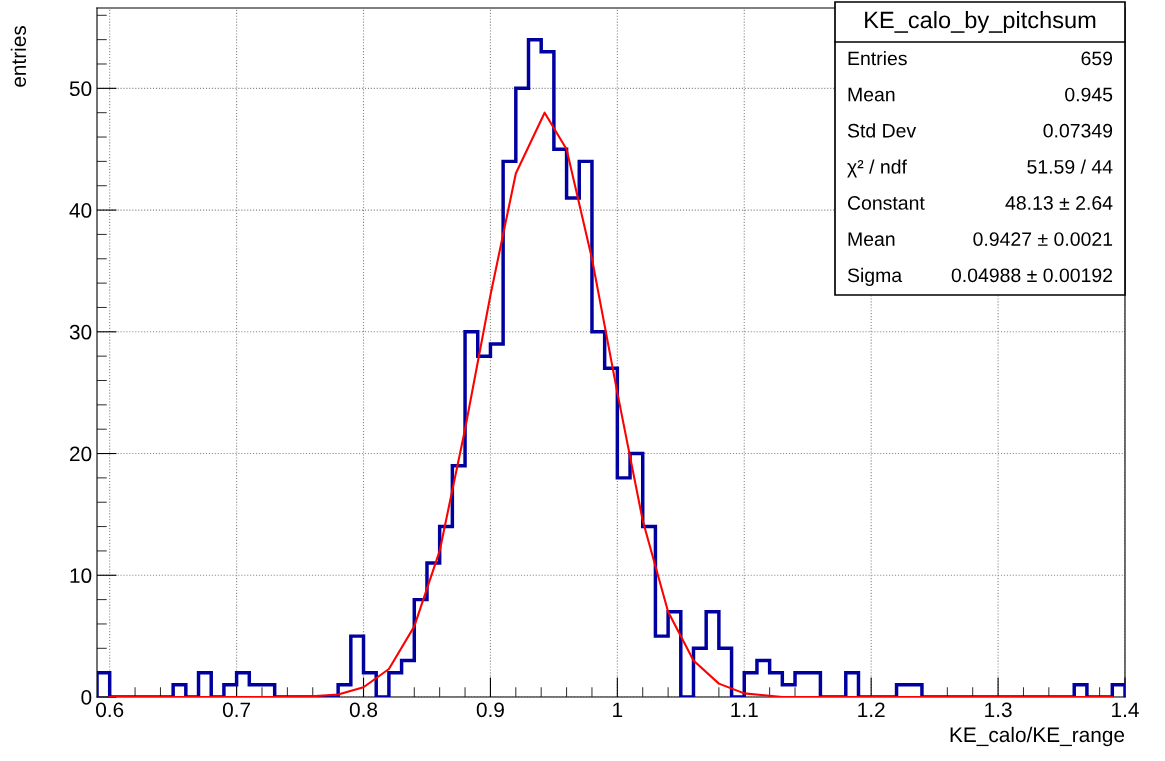  Describe the element at coordinates (81, 454) in the screenshot. I see `y-tick-label: 20` at that location.